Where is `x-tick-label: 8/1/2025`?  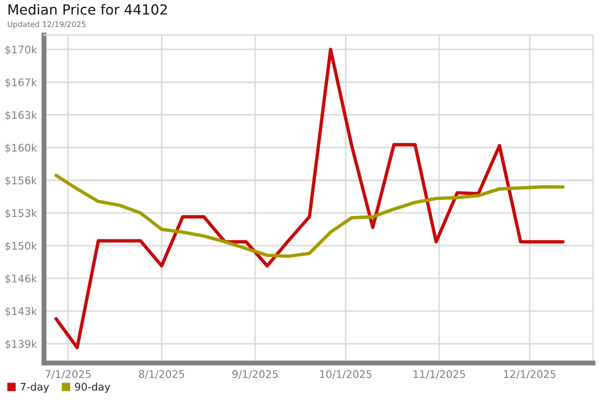 x-tick-label: 8/1/2025 is located at coordinates (161, 374).